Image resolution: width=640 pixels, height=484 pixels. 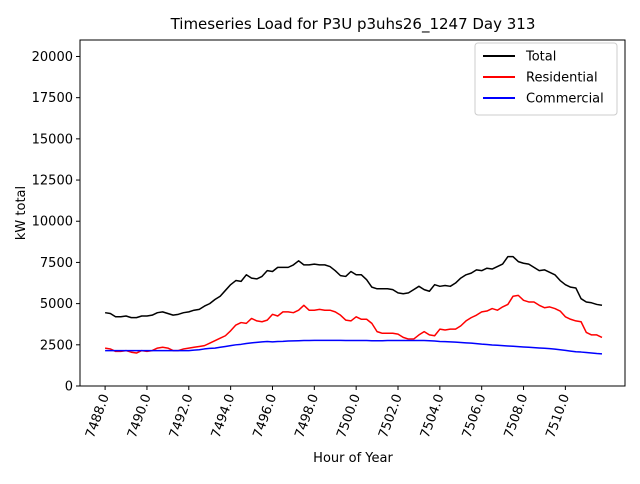 I want to click on series-line-commercial, so click(x=354, y=347).